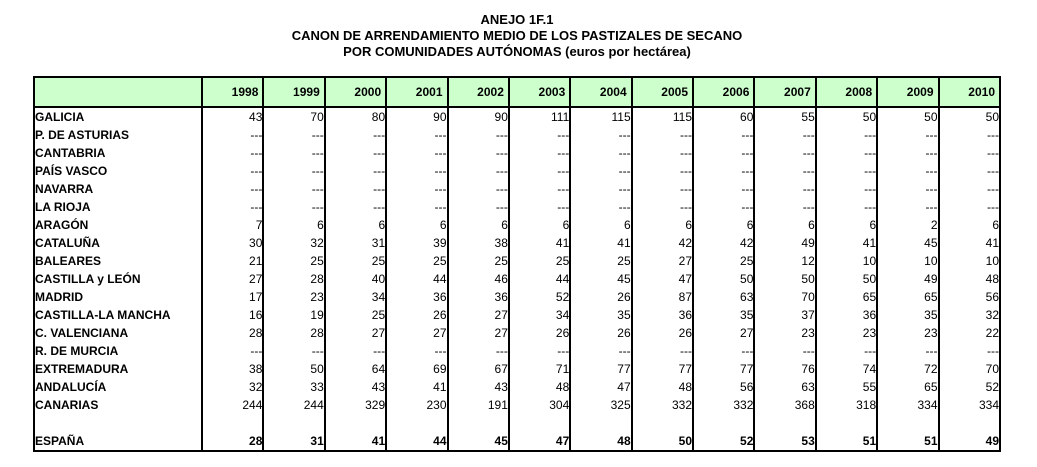 This screenshot has width=1037, height=467. I want to click on value-cell-2005: 6, so click(661, 225).